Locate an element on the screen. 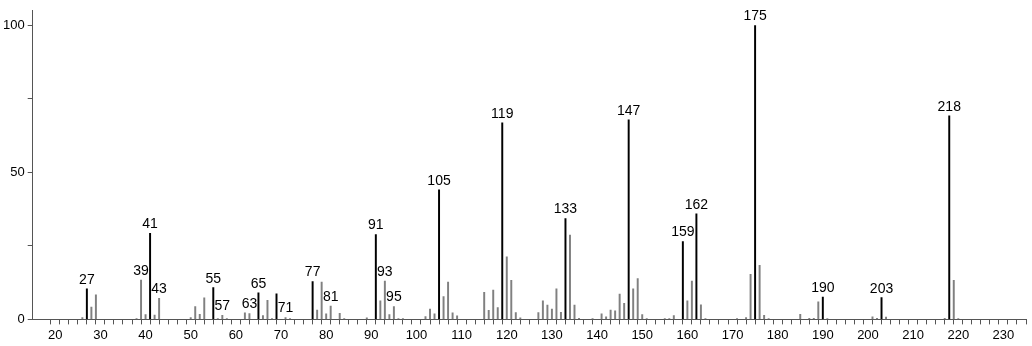 This screenshot has width=1032, height=346. x-tick-label: 180 is located at coordinates (777, 334).